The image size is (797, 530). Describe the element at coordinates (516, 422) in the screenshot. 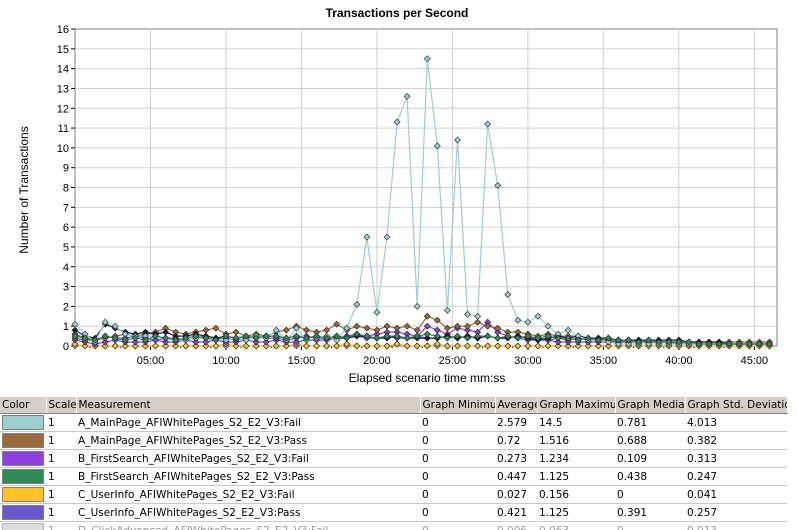

I see `average-cell: 2.579` at that location.